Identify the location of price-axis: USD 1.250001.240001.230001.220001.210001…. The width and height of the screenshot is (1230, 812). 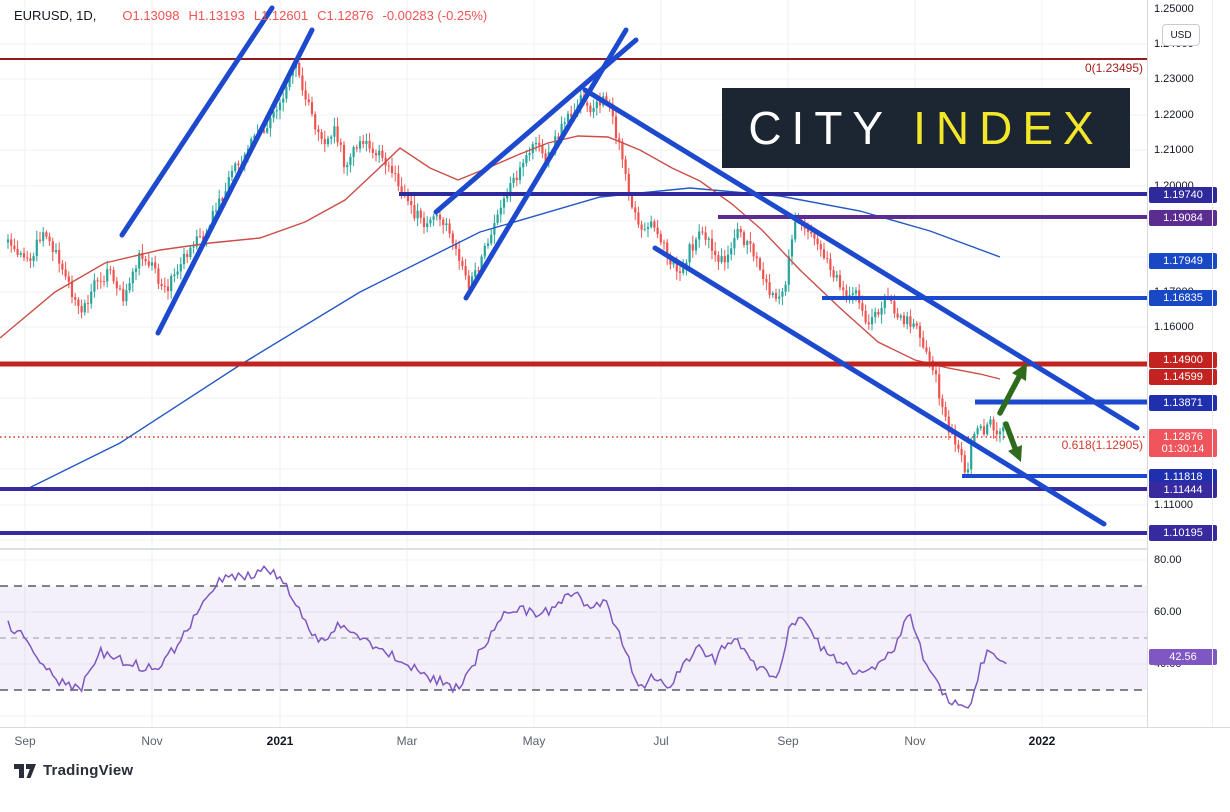
(1188, 363).